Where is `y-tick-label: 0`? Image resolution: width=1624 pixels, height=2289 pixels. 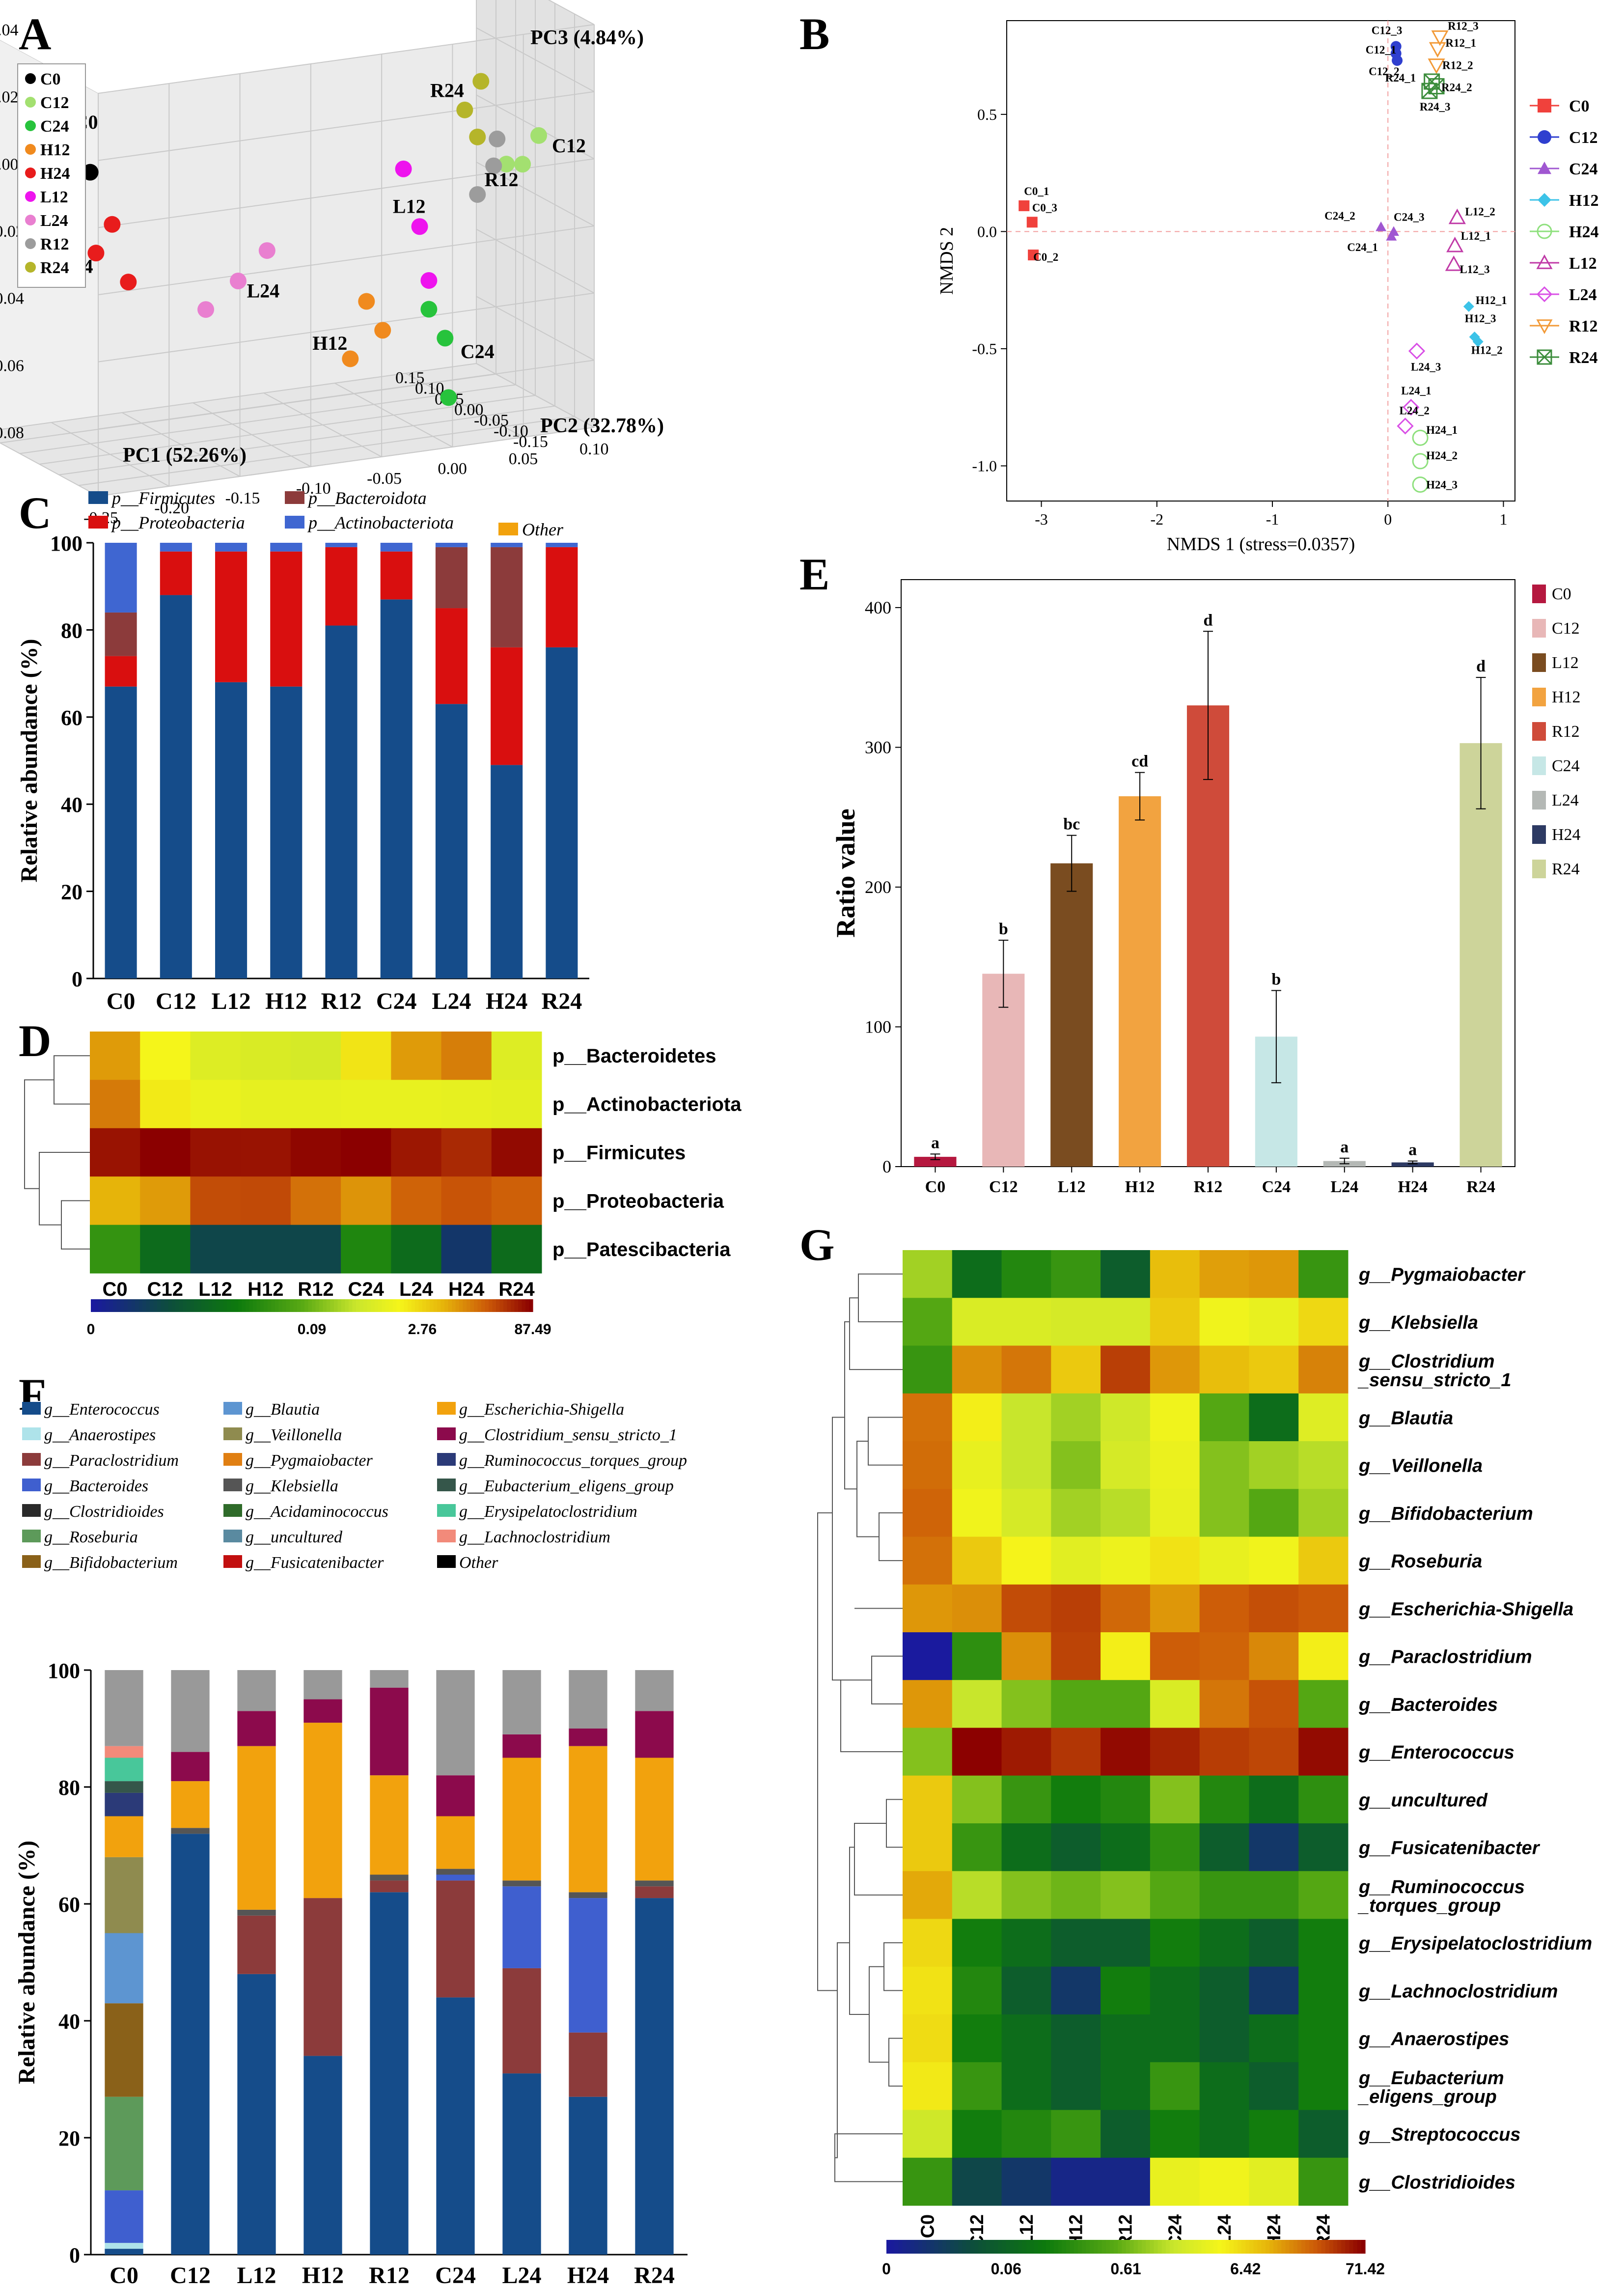 y-tick-label: 0 is located at coordinates (74, 2255).